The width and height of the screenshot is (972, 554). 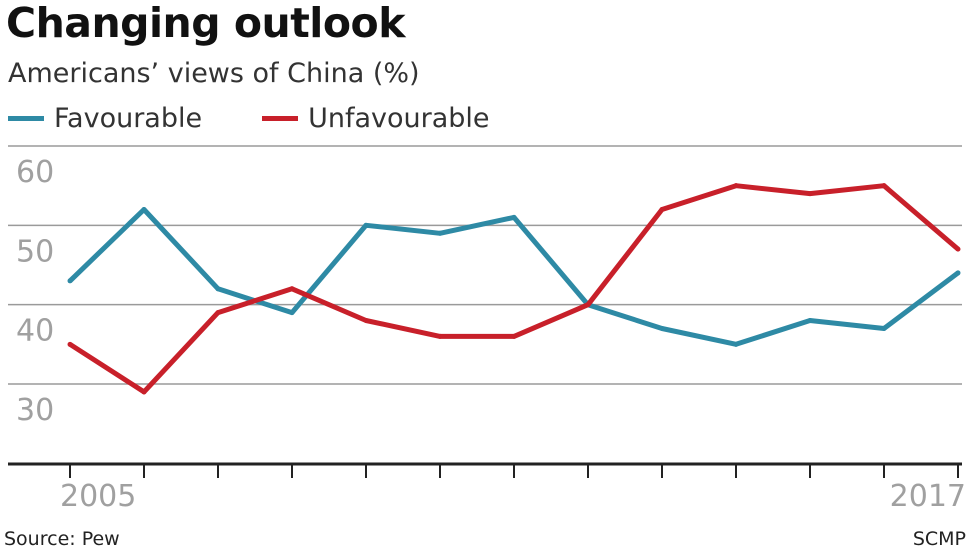 What do you see at coordinates (366, 225) in the screenshot?
I see `data-point-favourable-2009` at bounding box center [366, 225].